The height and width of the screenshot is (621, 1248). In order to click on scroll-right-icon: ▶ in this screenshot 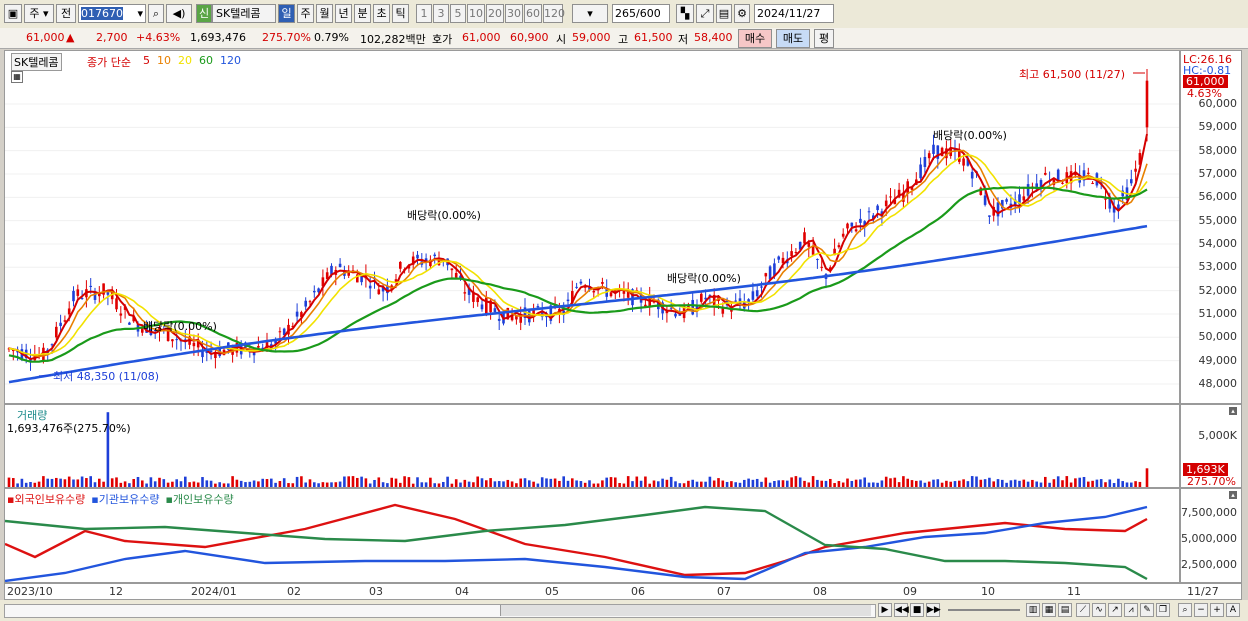, I will do `click(885, 610)`.